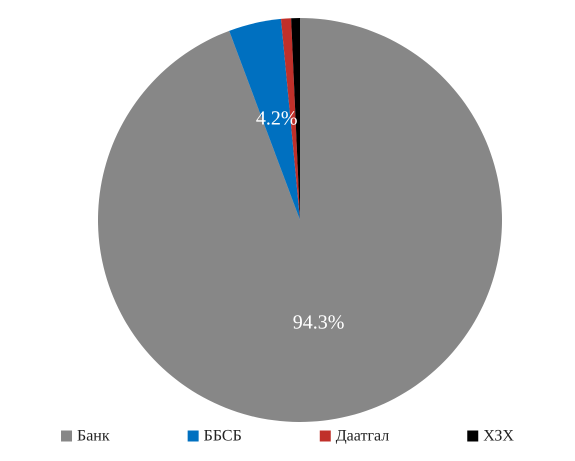 This screenshot has height=461, width=575. Describe the element at coordinates (363, 436) in the screenshot. I see `legend-label: Даатгал` at that location.